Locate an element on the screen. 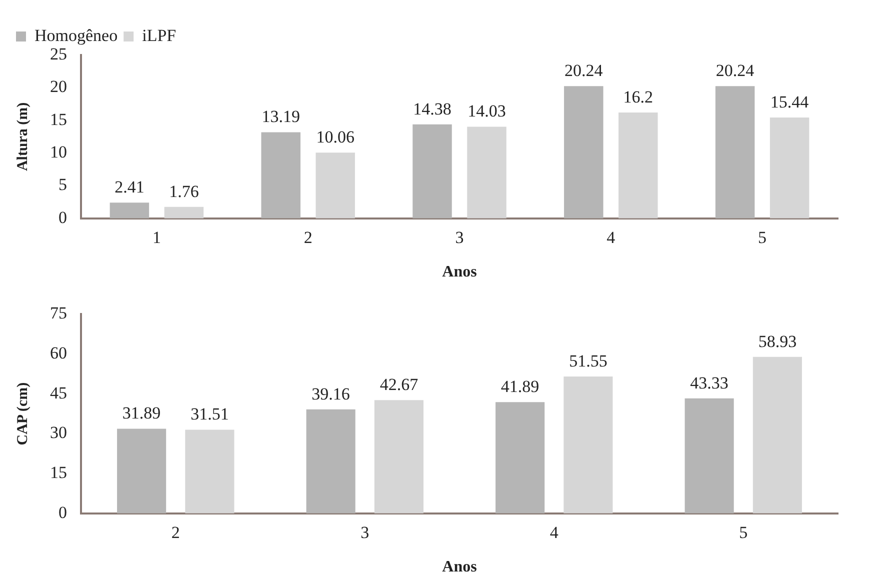 The width and height of the screenshot is (878, 585). y-tick-label: 45 is located at coordinates (58, 392).